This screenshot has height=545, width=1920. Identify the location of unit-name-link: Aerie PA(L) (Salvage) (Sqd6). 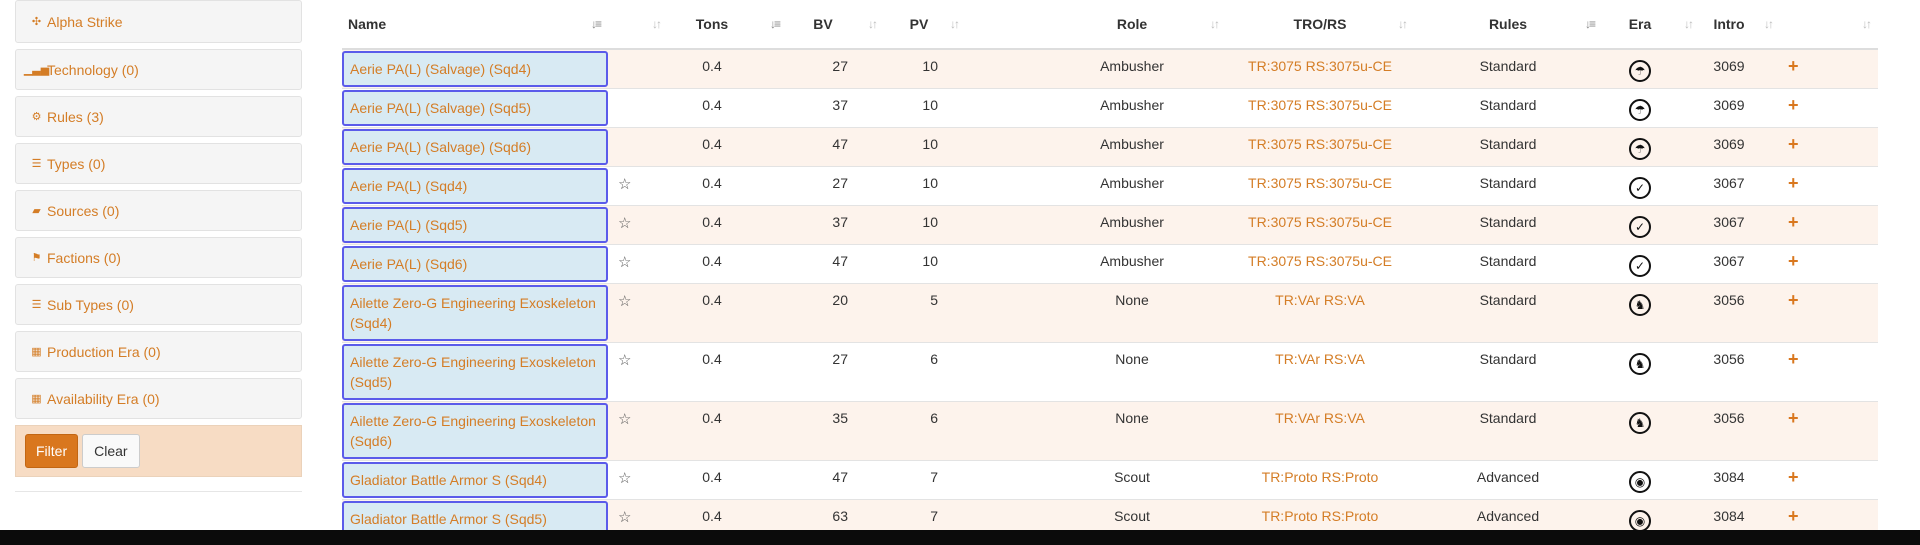
(475, 147).